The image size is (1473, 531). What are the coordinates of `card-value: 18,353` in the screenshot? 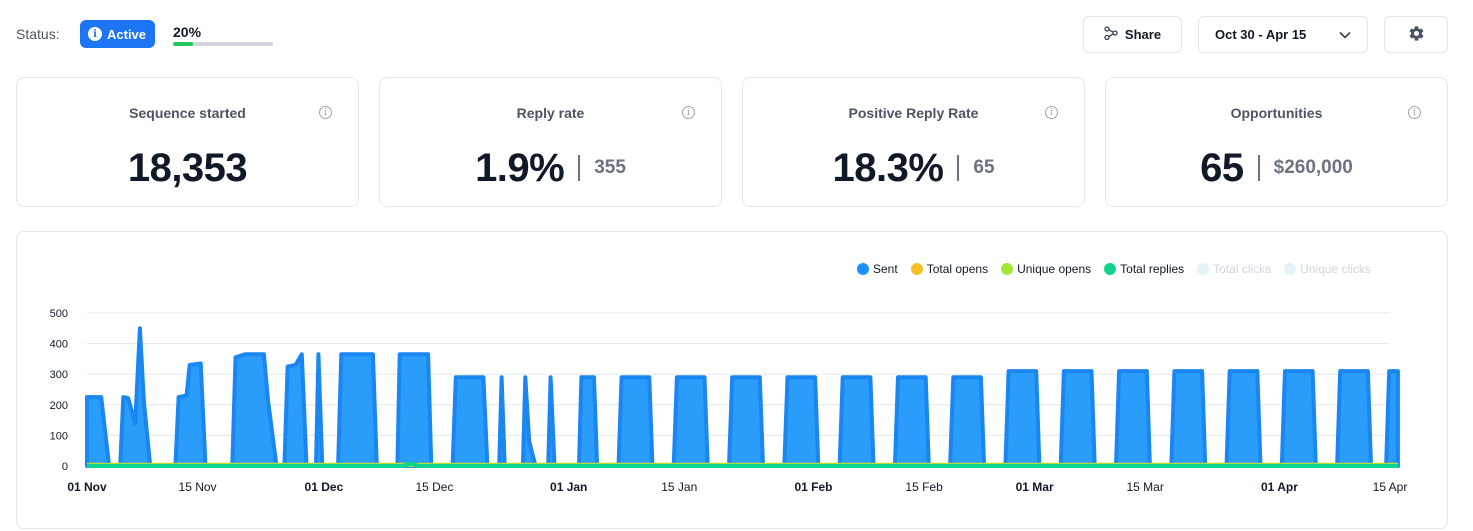 It's located at (187, 168).